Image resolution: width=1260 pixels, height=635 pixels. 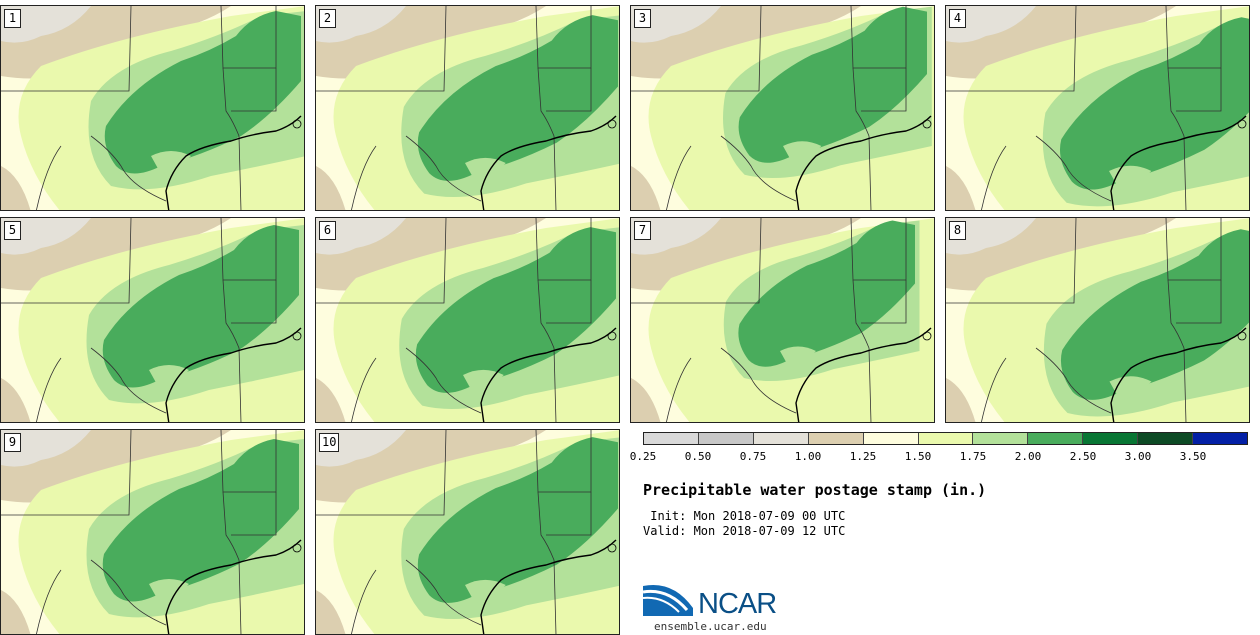 I want to click on colorbar-tick: 2.50, so click(x=1083, y=456).